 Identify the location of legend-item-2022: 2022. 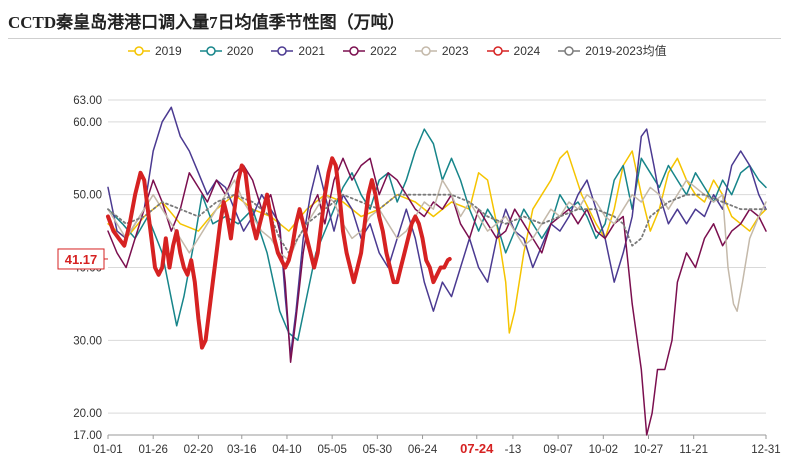
(370, 51).